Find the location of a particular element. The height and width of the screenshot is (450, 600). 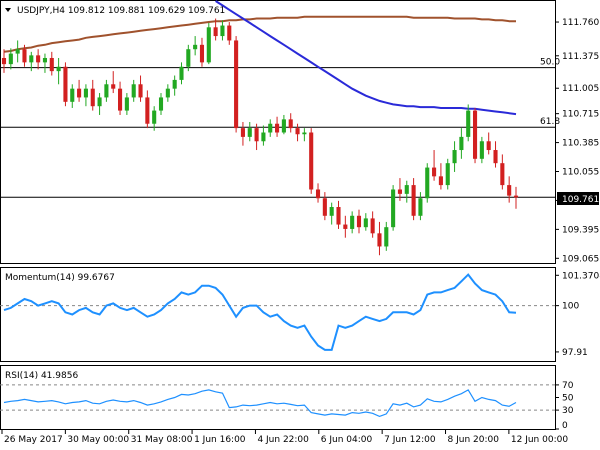

current-price-box is located at coordinates (578, 198).